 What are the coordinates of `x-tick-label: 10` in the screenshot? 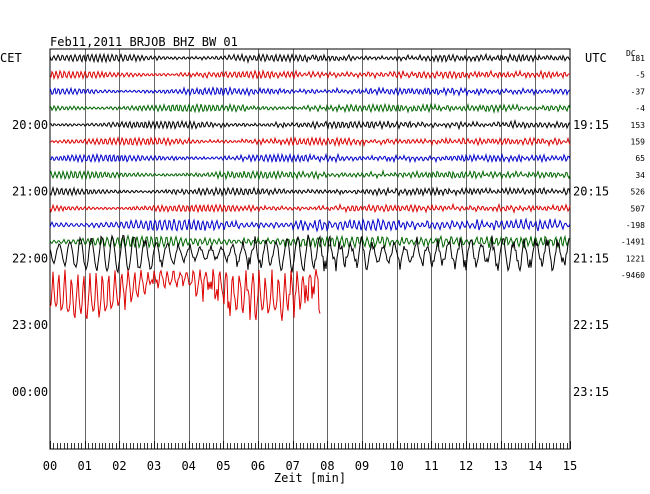 It's located at (396, 466).